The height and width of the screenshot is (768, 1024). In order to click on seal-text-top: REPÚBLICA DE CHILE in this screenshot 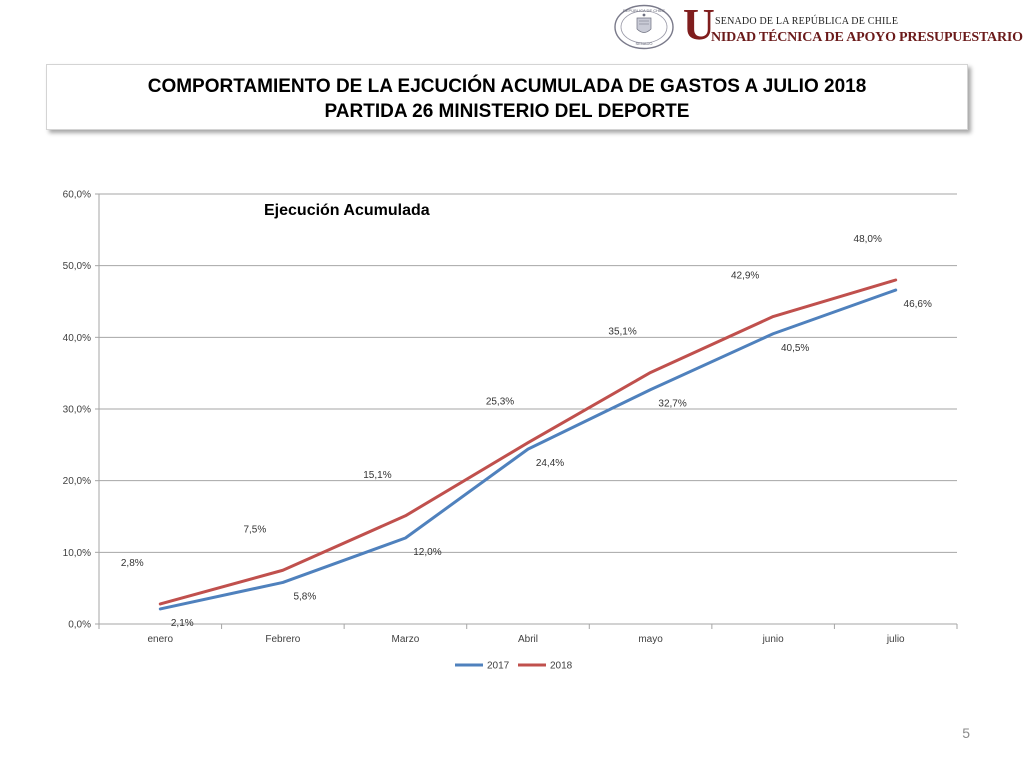, I will do `click(644, 10)`.